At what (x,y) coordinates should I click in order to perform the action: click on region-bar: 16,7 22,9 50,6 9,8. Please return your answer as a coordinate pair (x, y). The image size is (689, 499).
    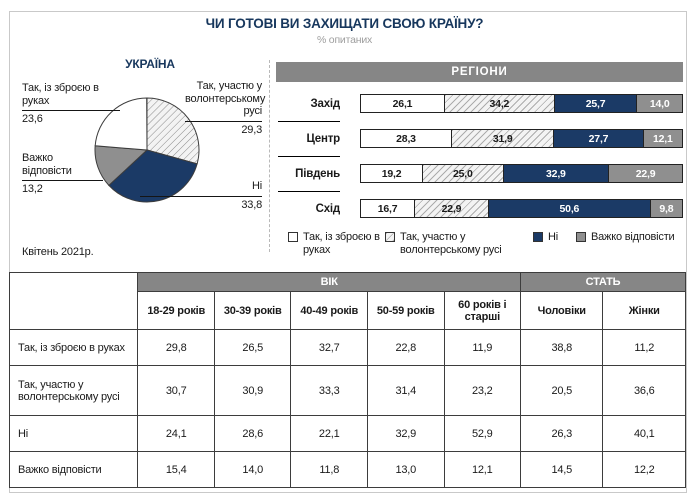
    Looking at the image, I should click on (521, 208).